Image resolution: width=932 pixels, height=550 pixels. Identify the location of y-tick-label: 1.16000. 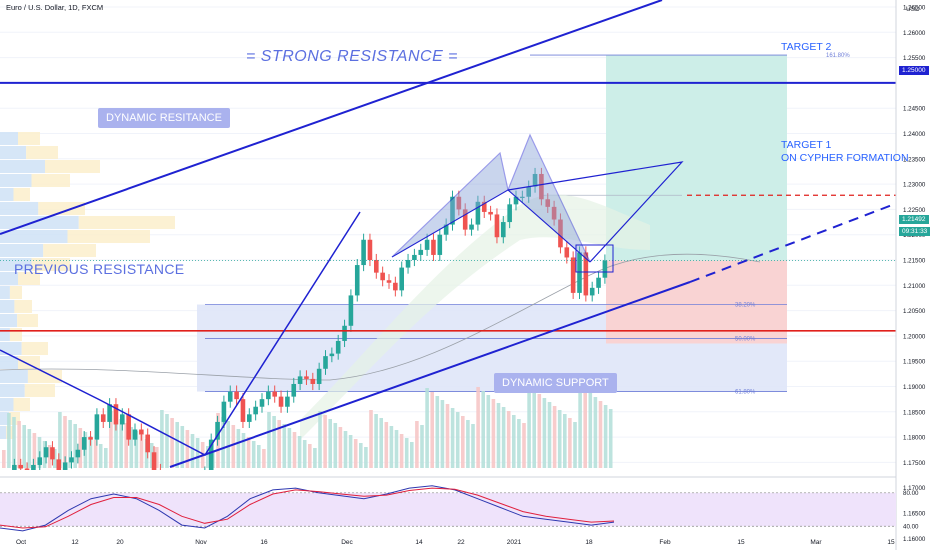
(914, 539).